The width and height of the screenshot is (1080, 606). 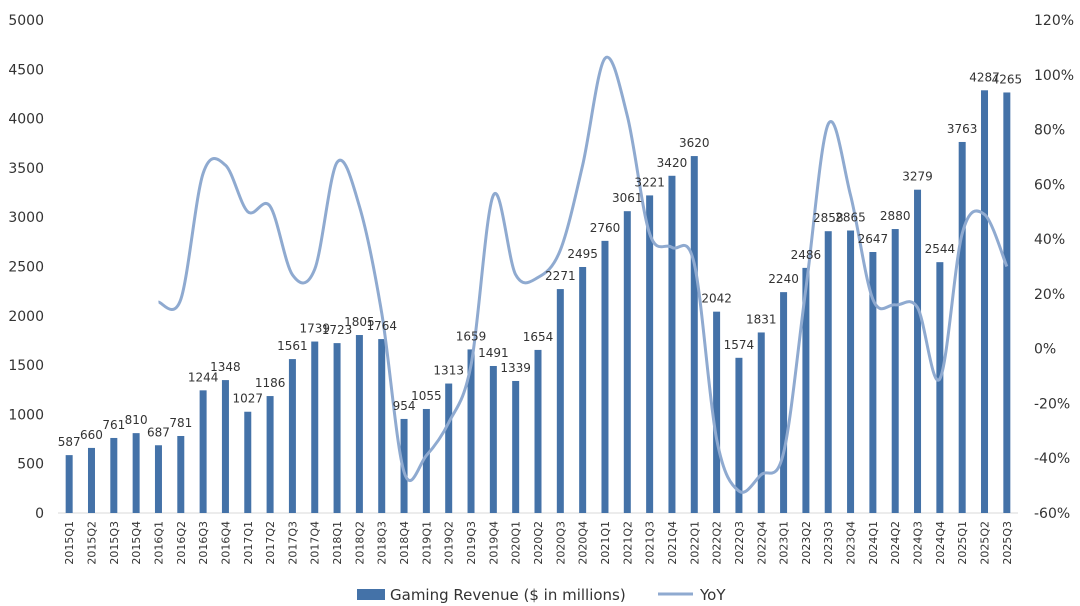 What do you see at coordinates (382, 543) in the screenshot?
I see `x-tick-label: 2018Q3` at bounding box center [382, 543].